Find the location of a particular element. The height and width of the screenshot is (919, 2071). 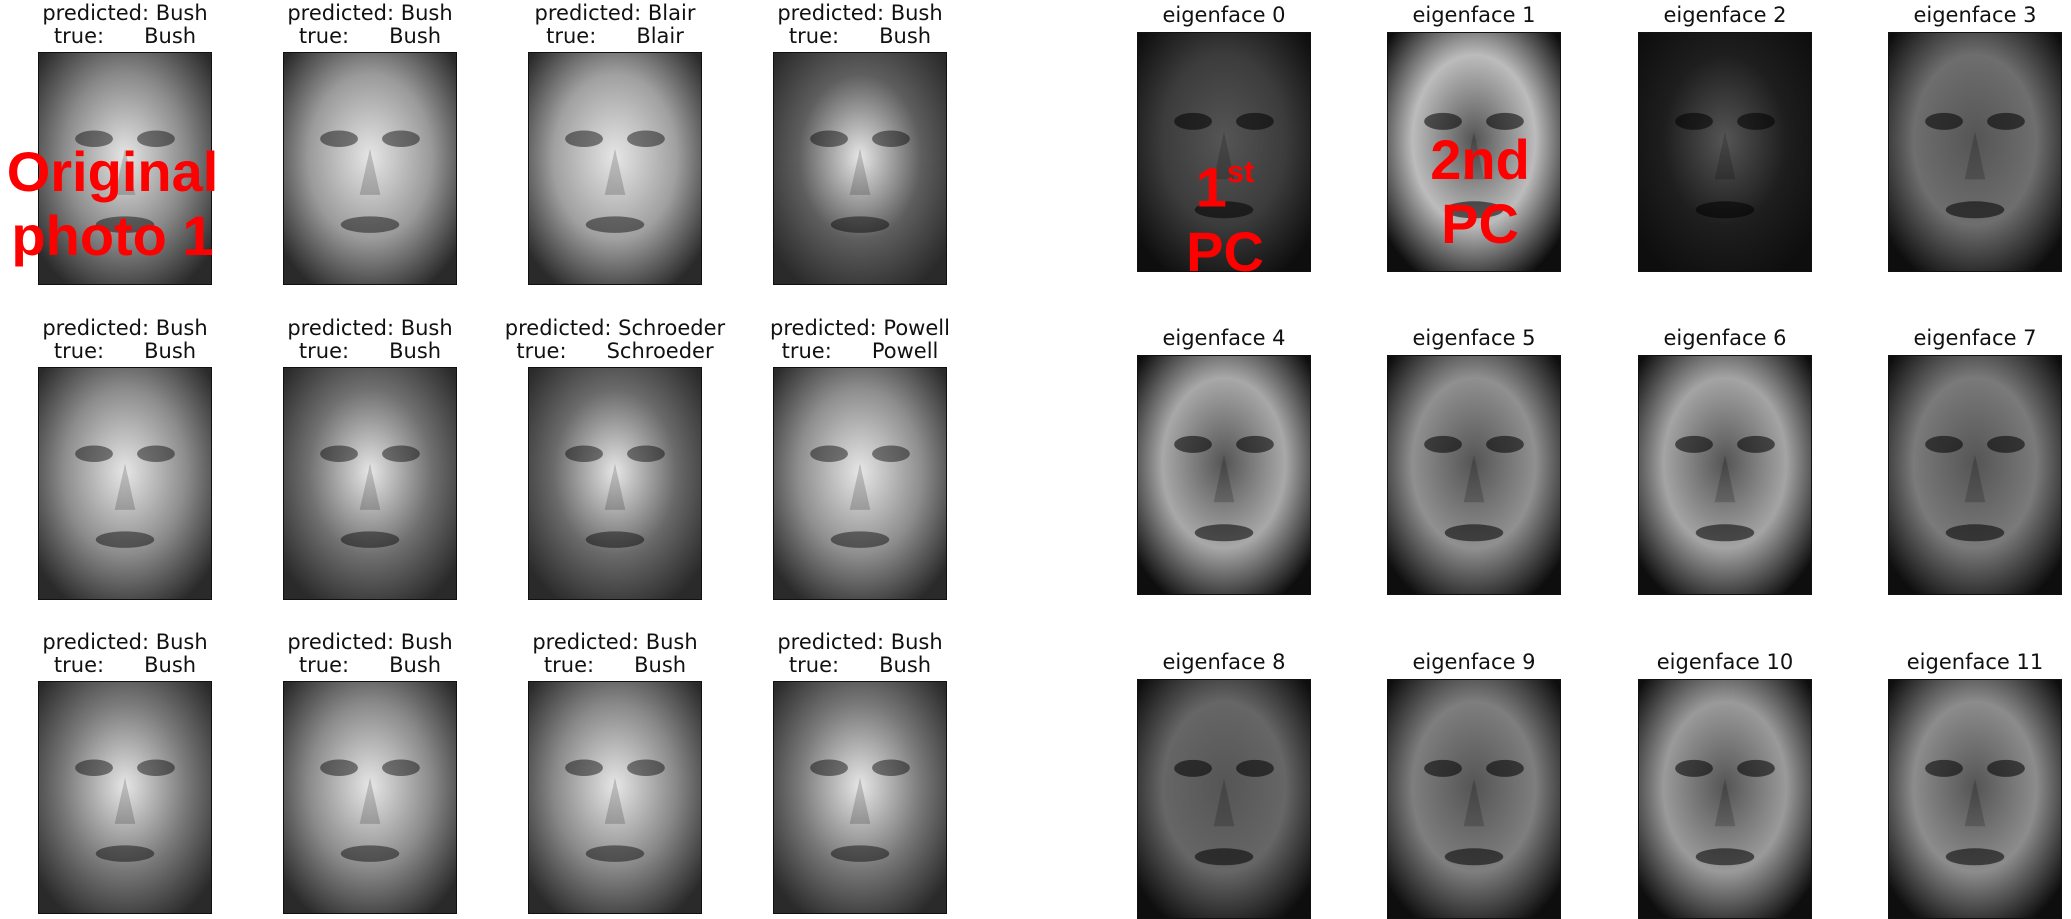

eigenface-caption: eigenface 1 is located at coordinates (1474, 15).